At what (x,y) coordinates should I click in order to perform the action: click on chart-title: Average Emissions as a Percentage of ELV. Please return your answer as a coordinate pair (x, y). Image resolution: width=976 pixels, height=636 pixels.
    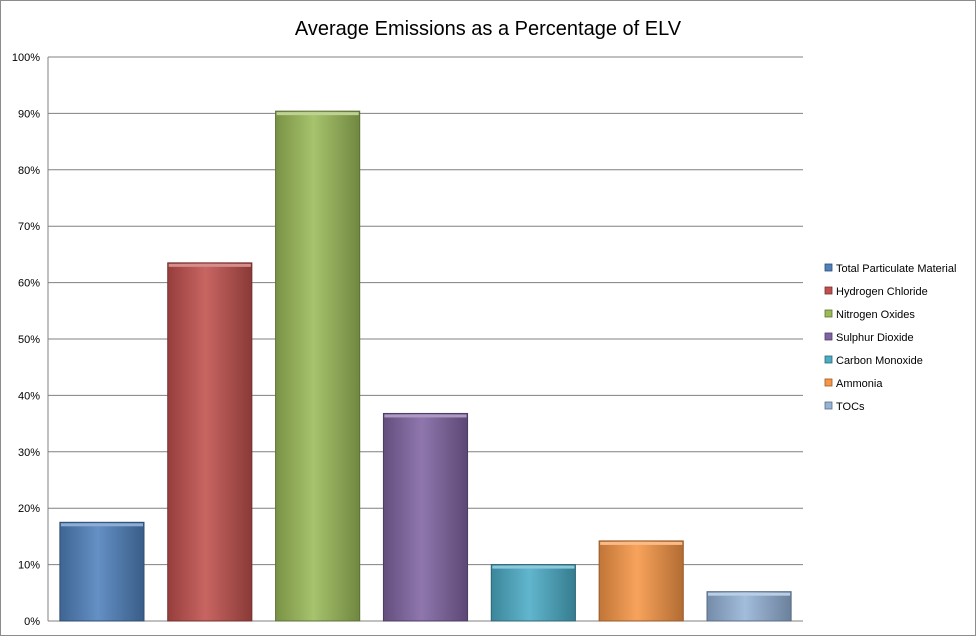
    Looking at the image, I should click on (488, 29).